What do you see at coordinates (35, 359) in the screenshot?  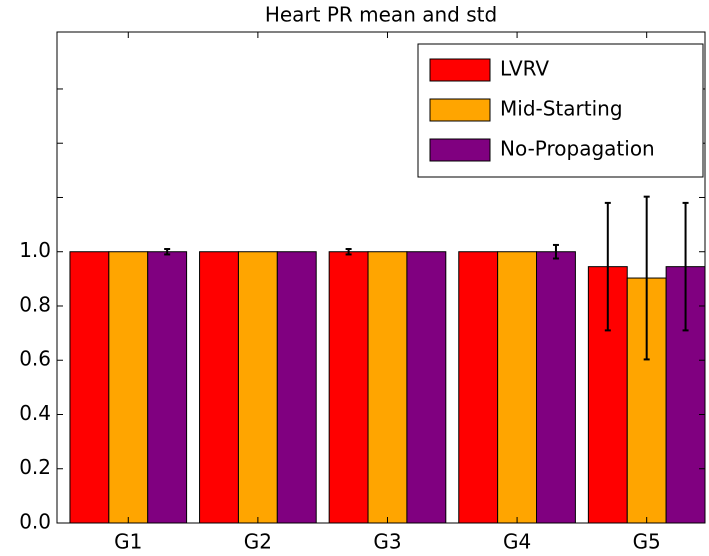 I see `y-tick-label: 0.6` at bounding box center [35, 359].